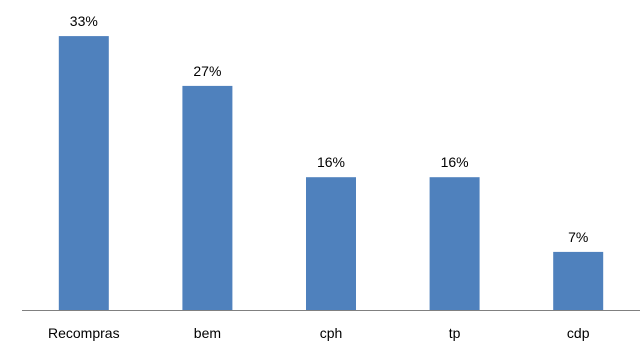  Describe the element at coordinates (578, 280) in the screenshot. I see `bar-cdp` at that location.